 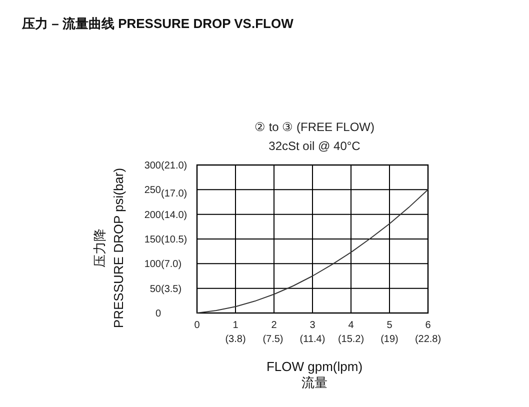 I want to click on y2-tick-label: (14.0), so click(x=174, y=215).